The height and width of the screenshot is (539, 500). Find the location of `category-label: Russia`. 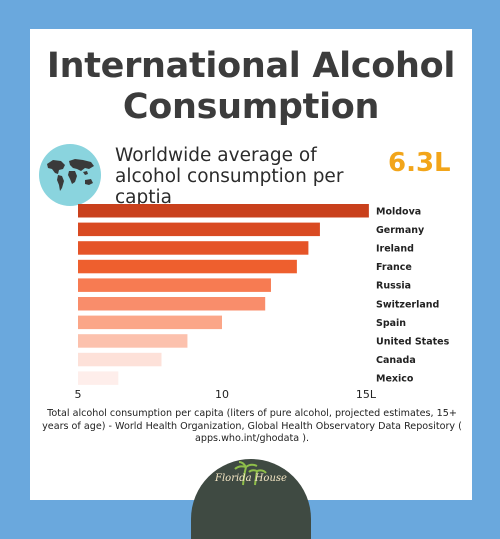

category-label: Russia is located at coordinates (393, 286).